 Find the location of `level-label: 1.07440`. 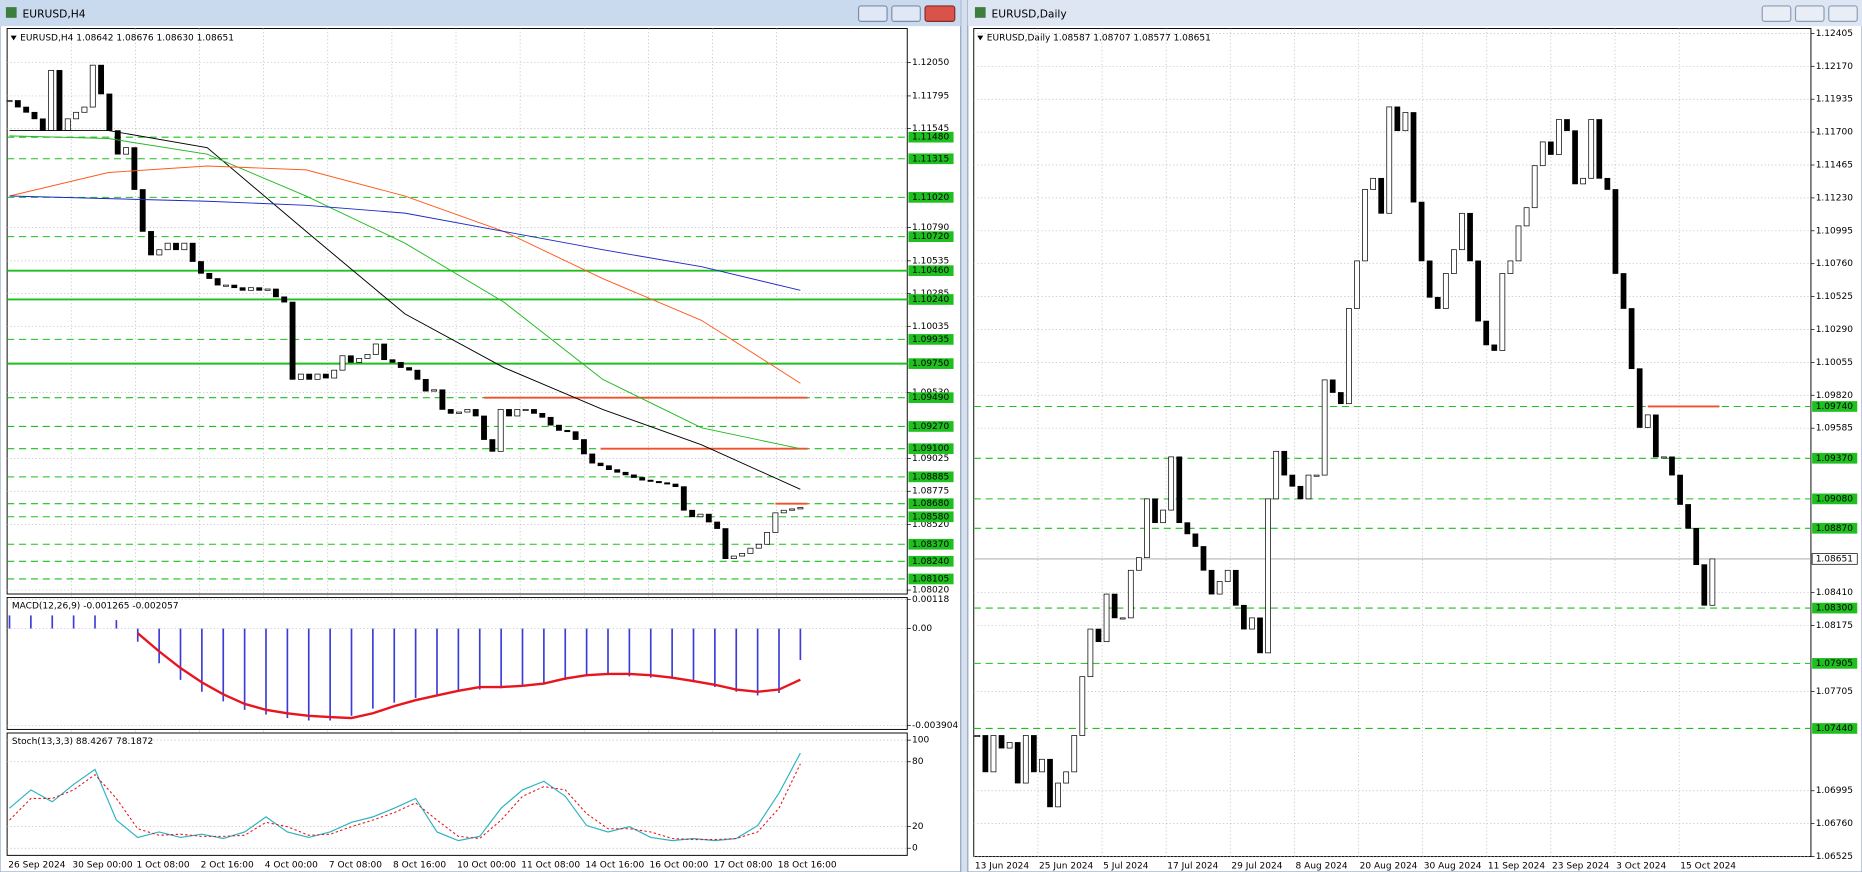

level-label: 1.07440 is located at coordinates (1835, 729).